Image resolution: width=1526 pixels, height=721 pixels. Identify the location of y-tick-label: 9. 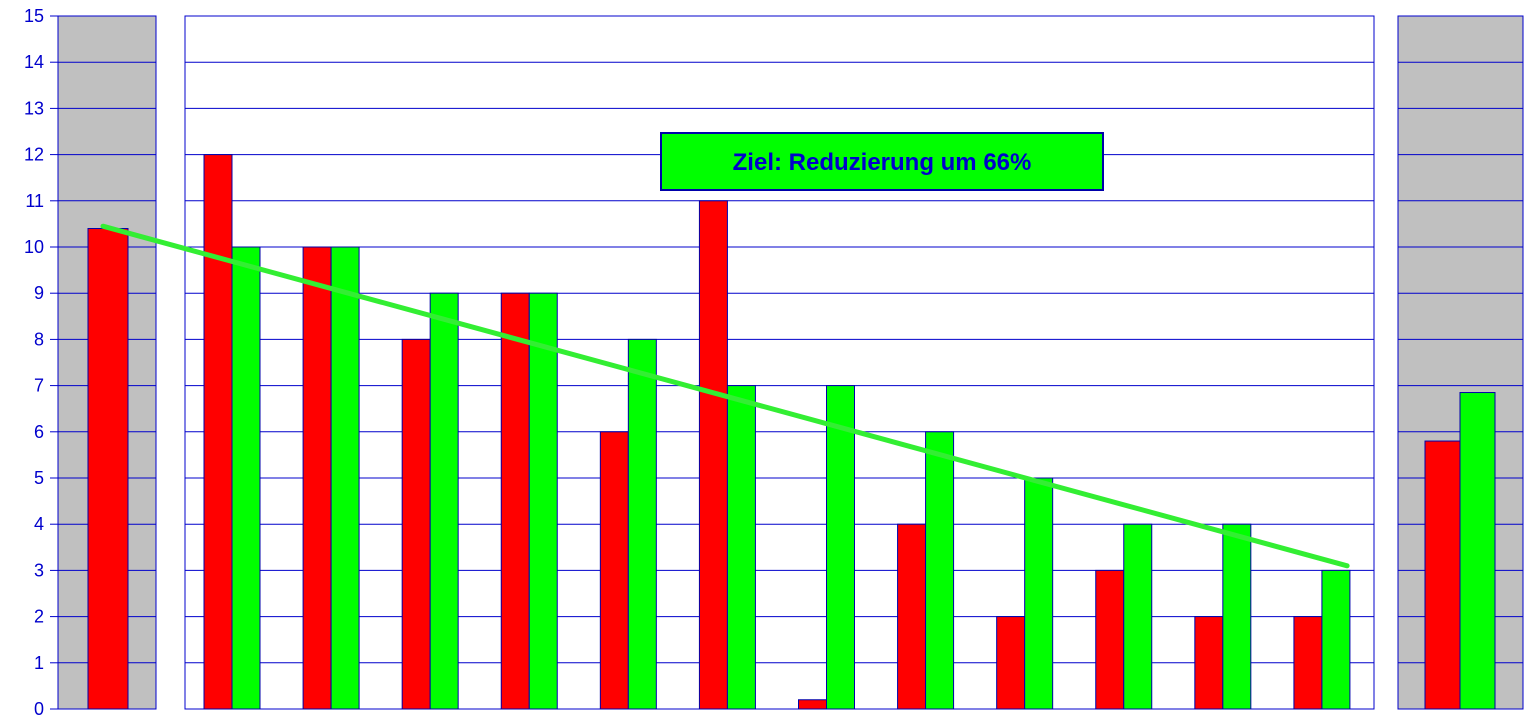
(39, 293).